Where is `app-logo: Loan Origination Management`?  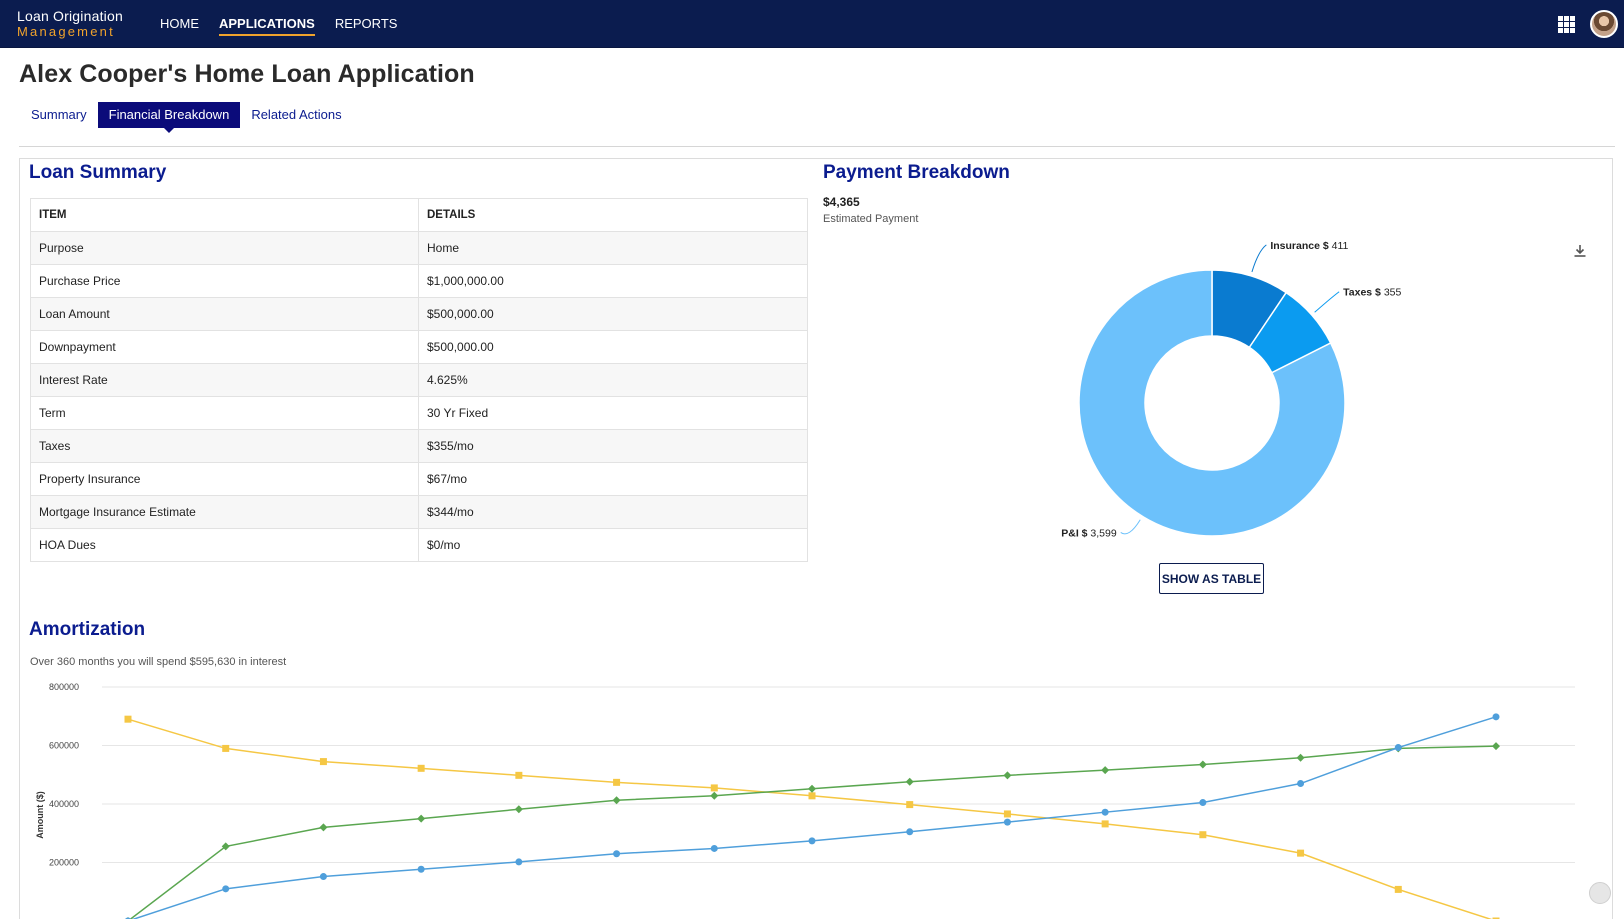
app-logo: Loan Origination Management is located at coordinates (70, 24).